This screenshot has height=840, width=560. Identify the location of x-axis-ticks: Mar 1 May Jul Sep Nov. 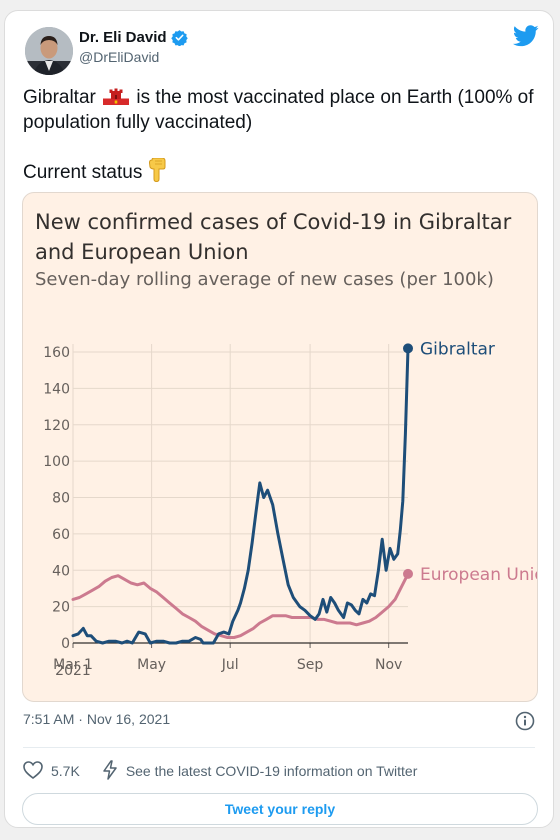
(227, 665).